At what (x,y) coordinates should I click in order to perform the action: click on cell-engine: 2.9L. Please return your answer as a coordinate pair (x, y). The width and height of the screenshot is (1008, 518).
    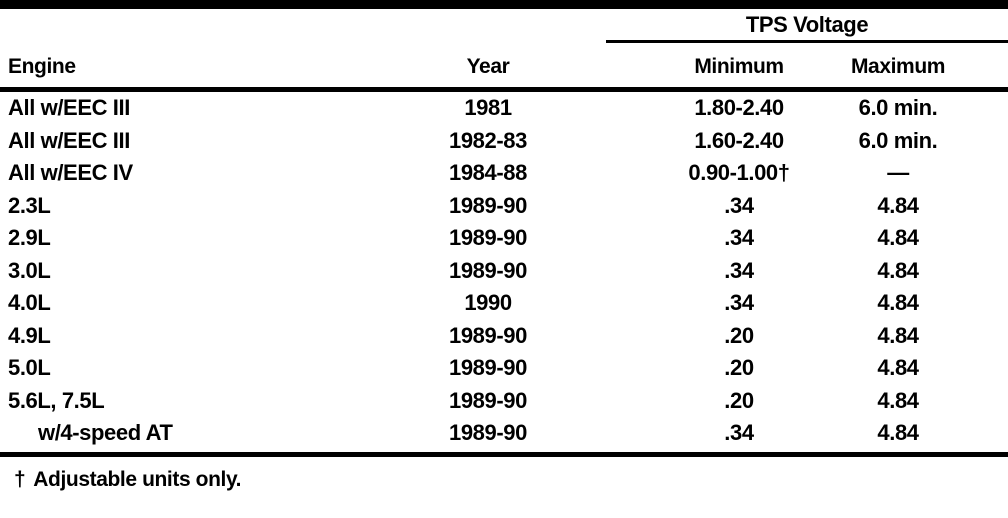
    Looking at the image, I should click on (29, 238).